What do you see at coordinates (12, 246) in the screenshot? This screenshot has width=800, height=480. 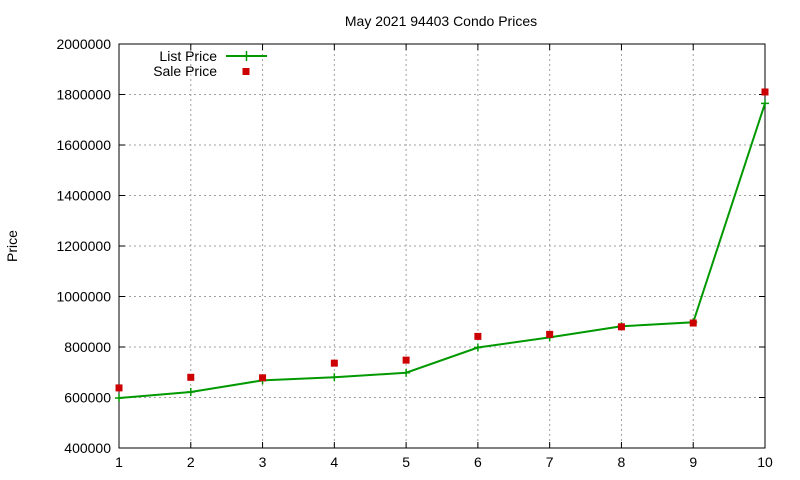 I see `y-axis-label: Price` at bounding box center [12, 246].